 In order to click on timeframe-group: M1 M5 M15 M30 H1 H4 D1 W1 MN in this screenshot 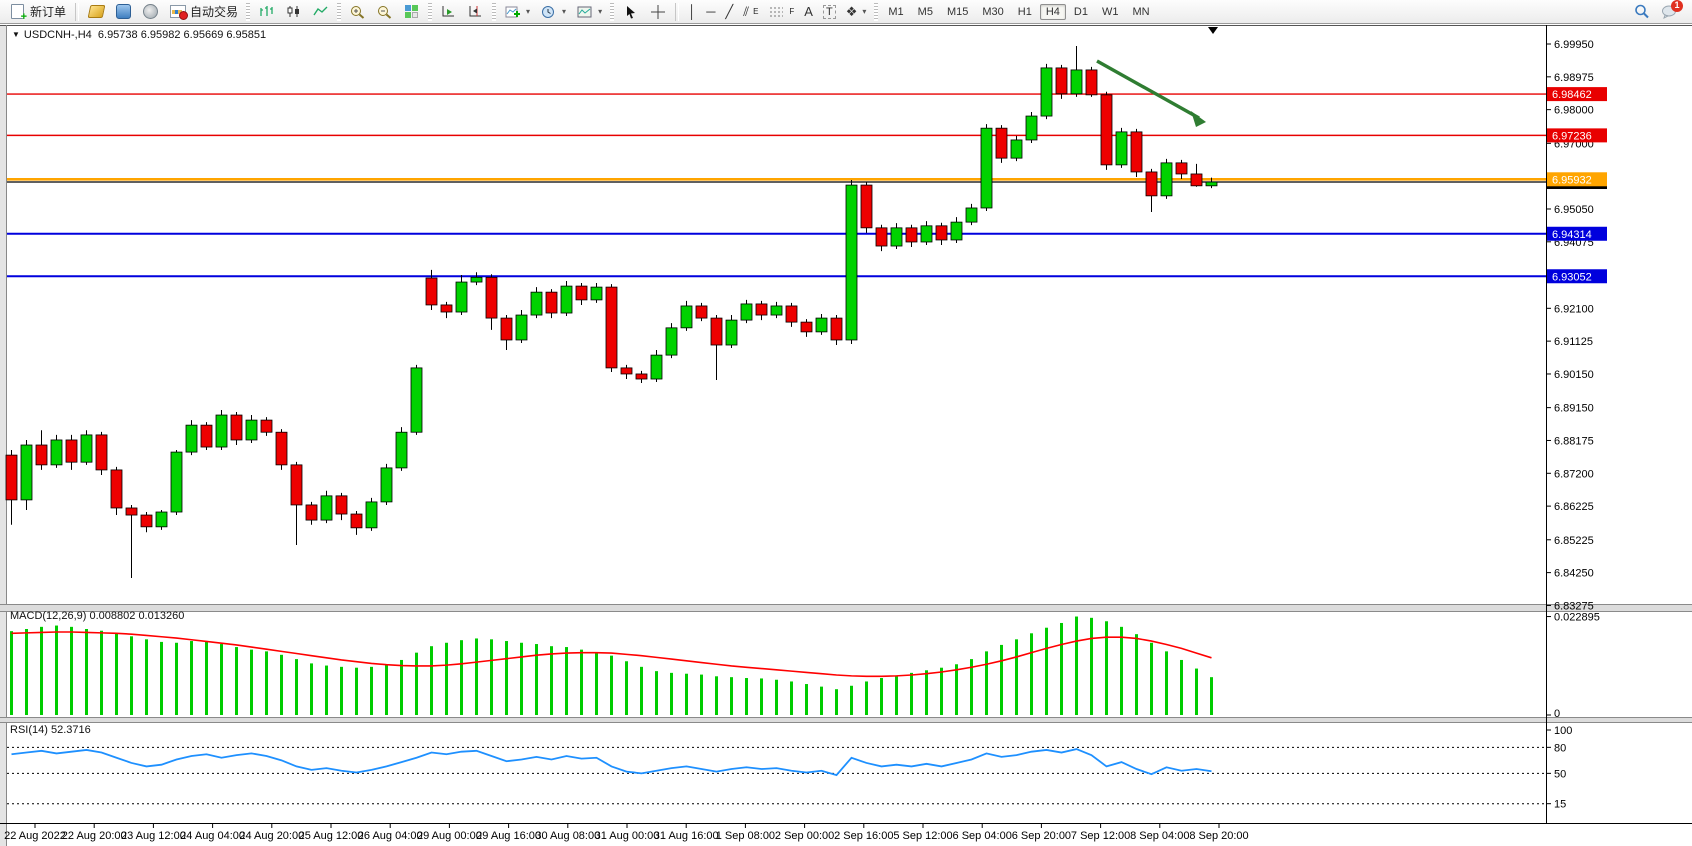, I will do `click(1018, 11)`.